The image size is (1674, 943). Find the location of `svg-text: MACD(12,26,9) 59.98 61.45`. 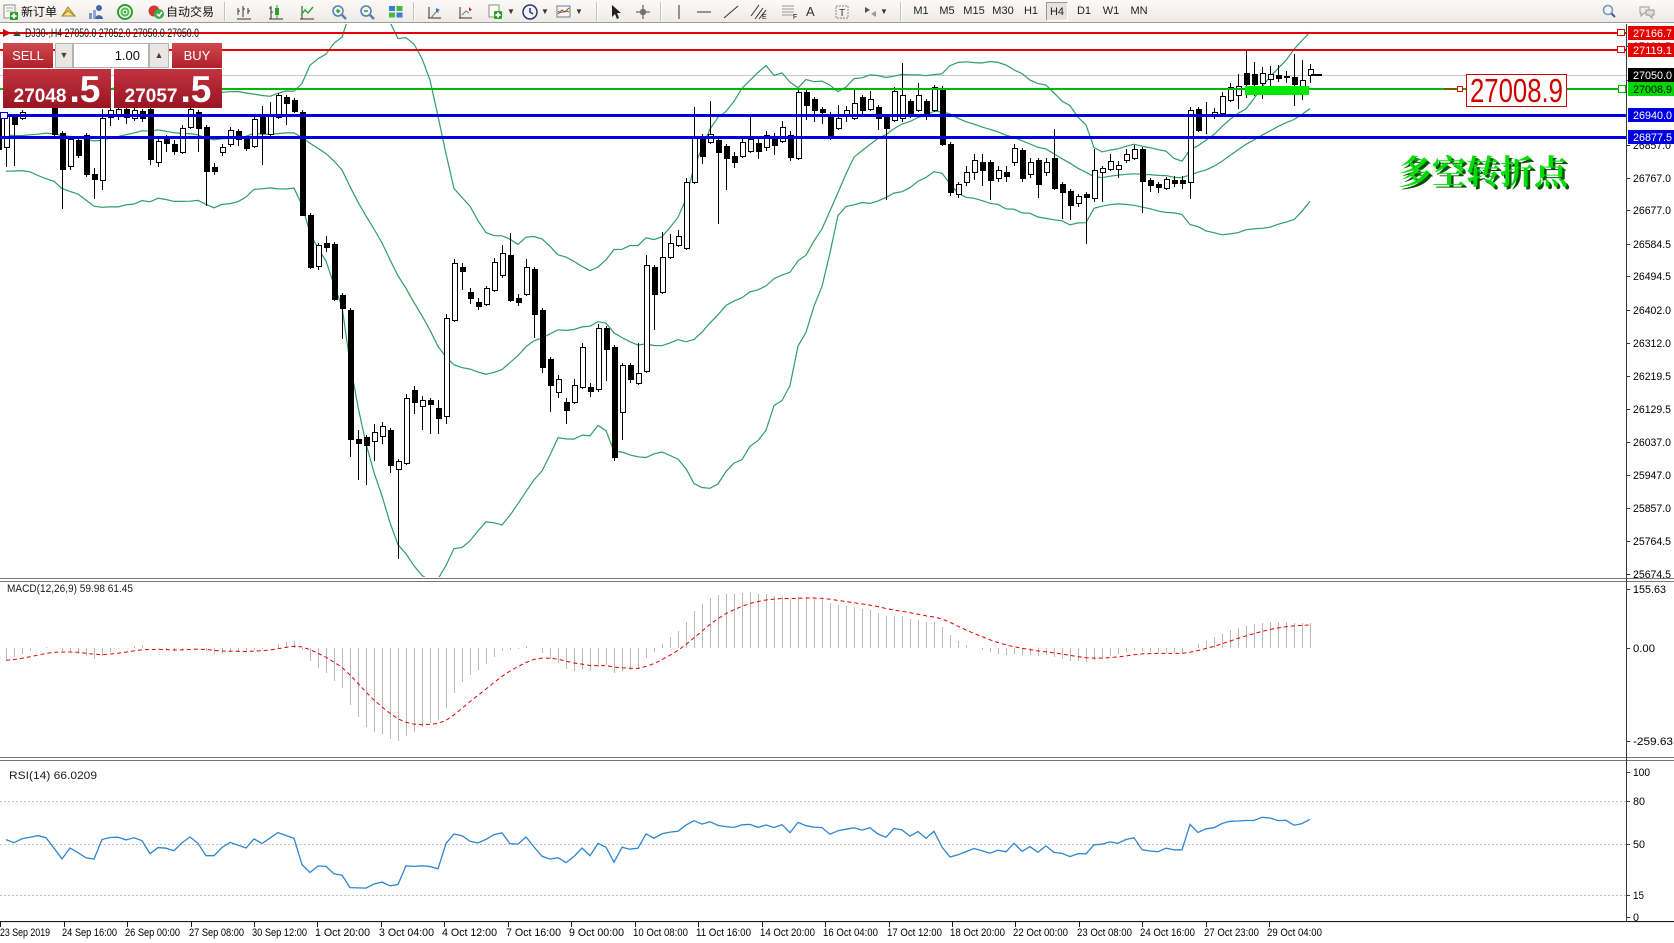

svg-text: MACD(12,26,9) 59.98 61.45 is located at coordinates (70, 589).